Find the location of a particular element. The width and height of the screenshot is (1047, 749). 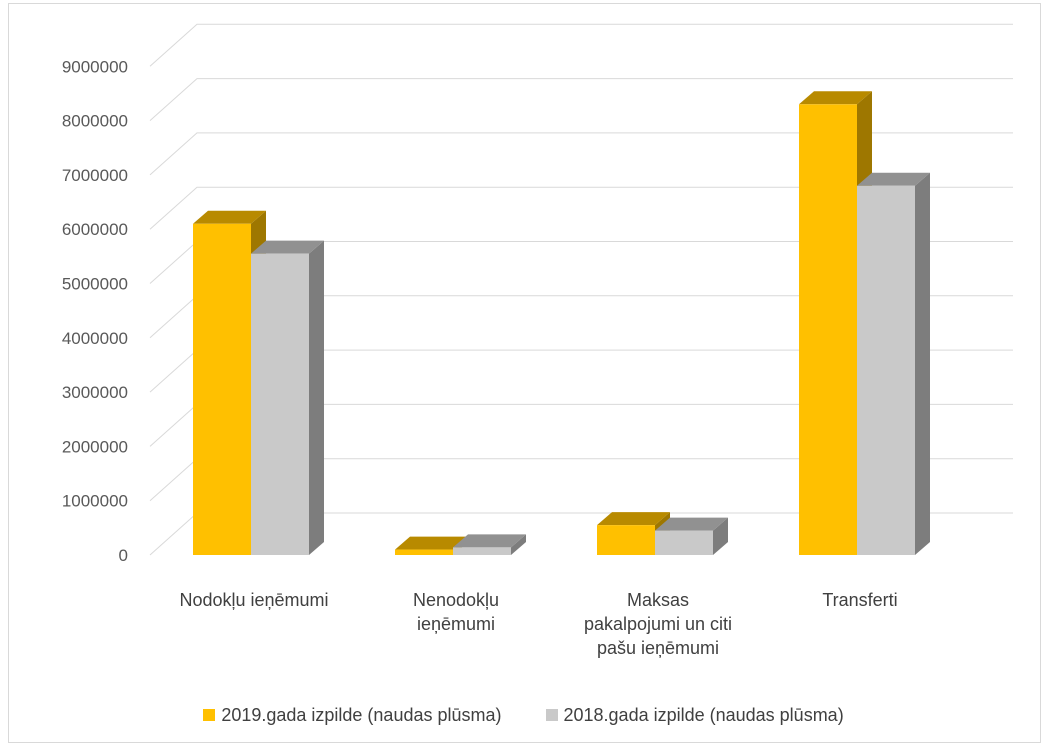

y-tick-label: 7000000 is located at coordinates (95, 175).